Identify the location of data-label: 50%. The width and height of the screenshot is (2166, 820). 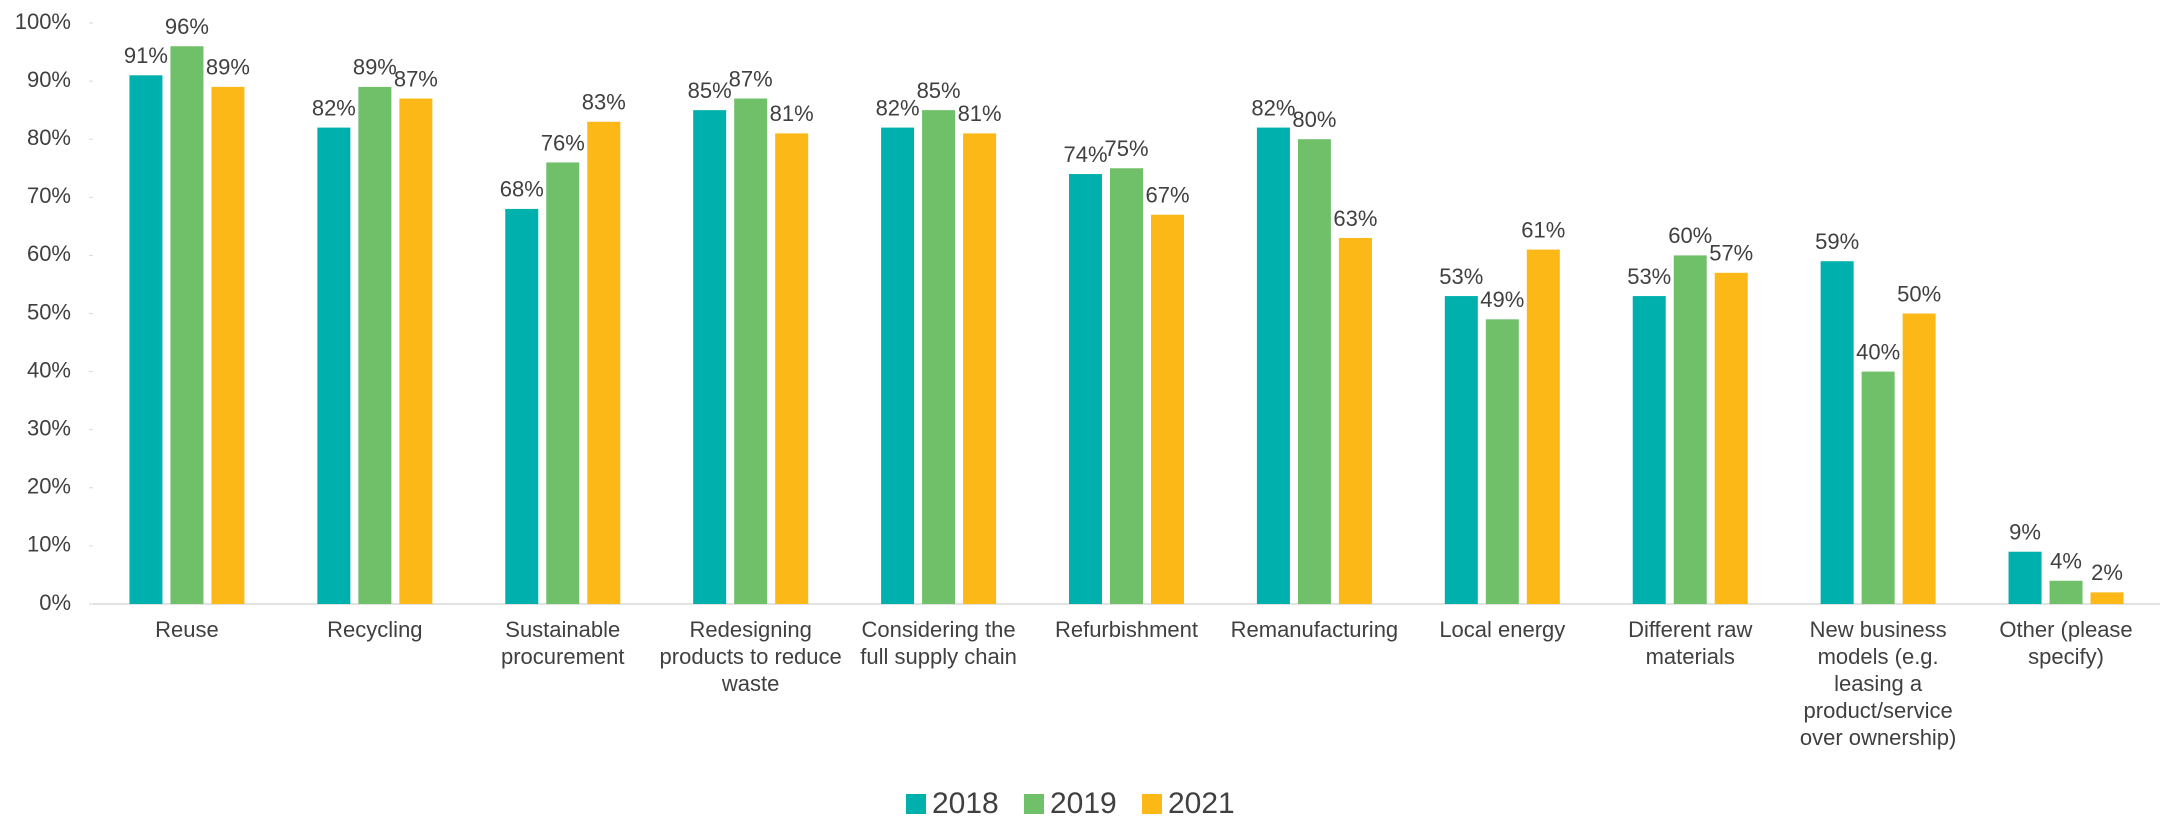
(1919, 293).